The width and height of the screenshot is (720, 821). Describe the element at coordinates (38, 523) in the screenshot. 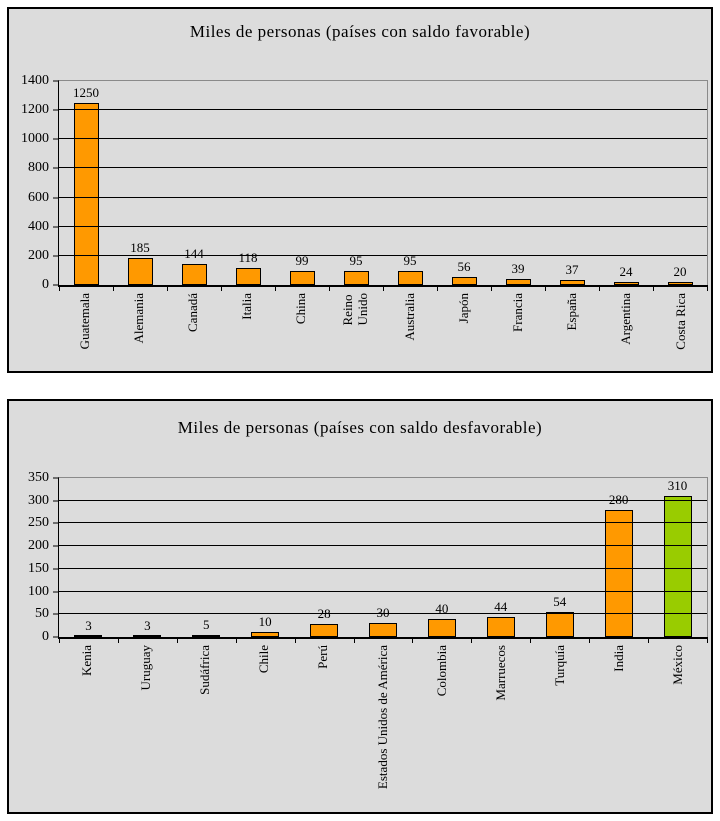

I see `y-axis-label: 250` at that location.